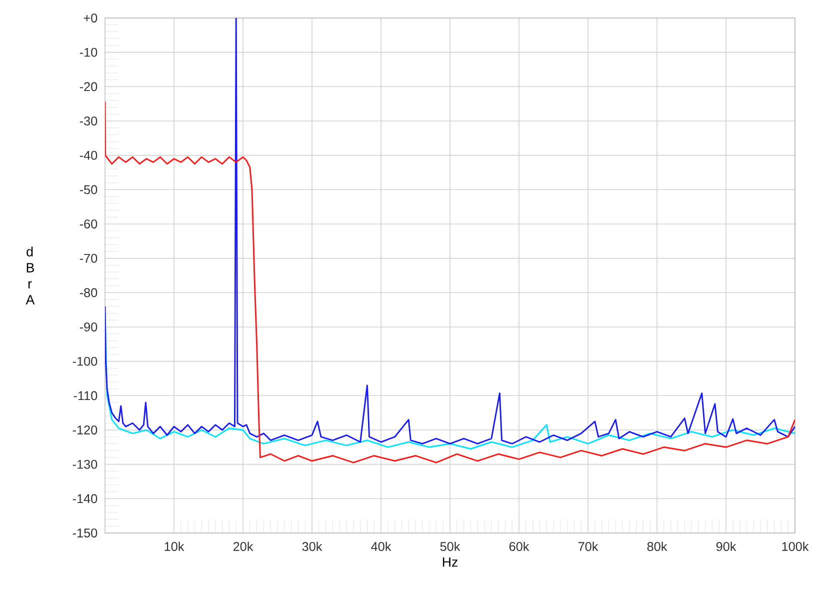 This screenshot has height=592, width=814. Describe the element at coordinates (312, 546) in the screenshot. I see `x-tick-label: 30k` at that location.